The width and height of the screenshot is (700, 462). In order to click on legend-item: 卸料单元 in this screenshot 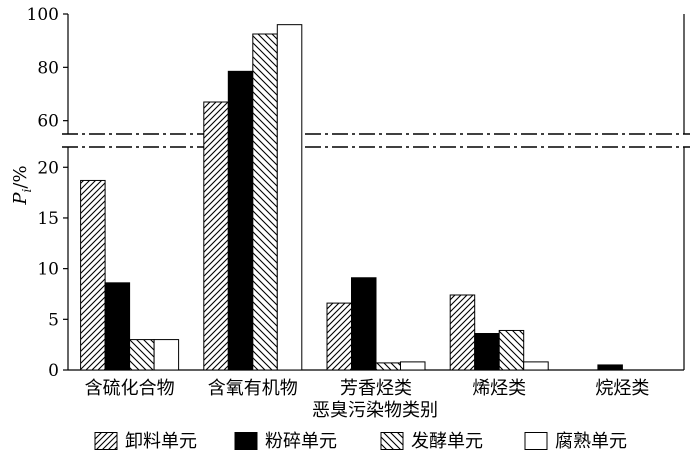, I will do `click(145, 441)`.